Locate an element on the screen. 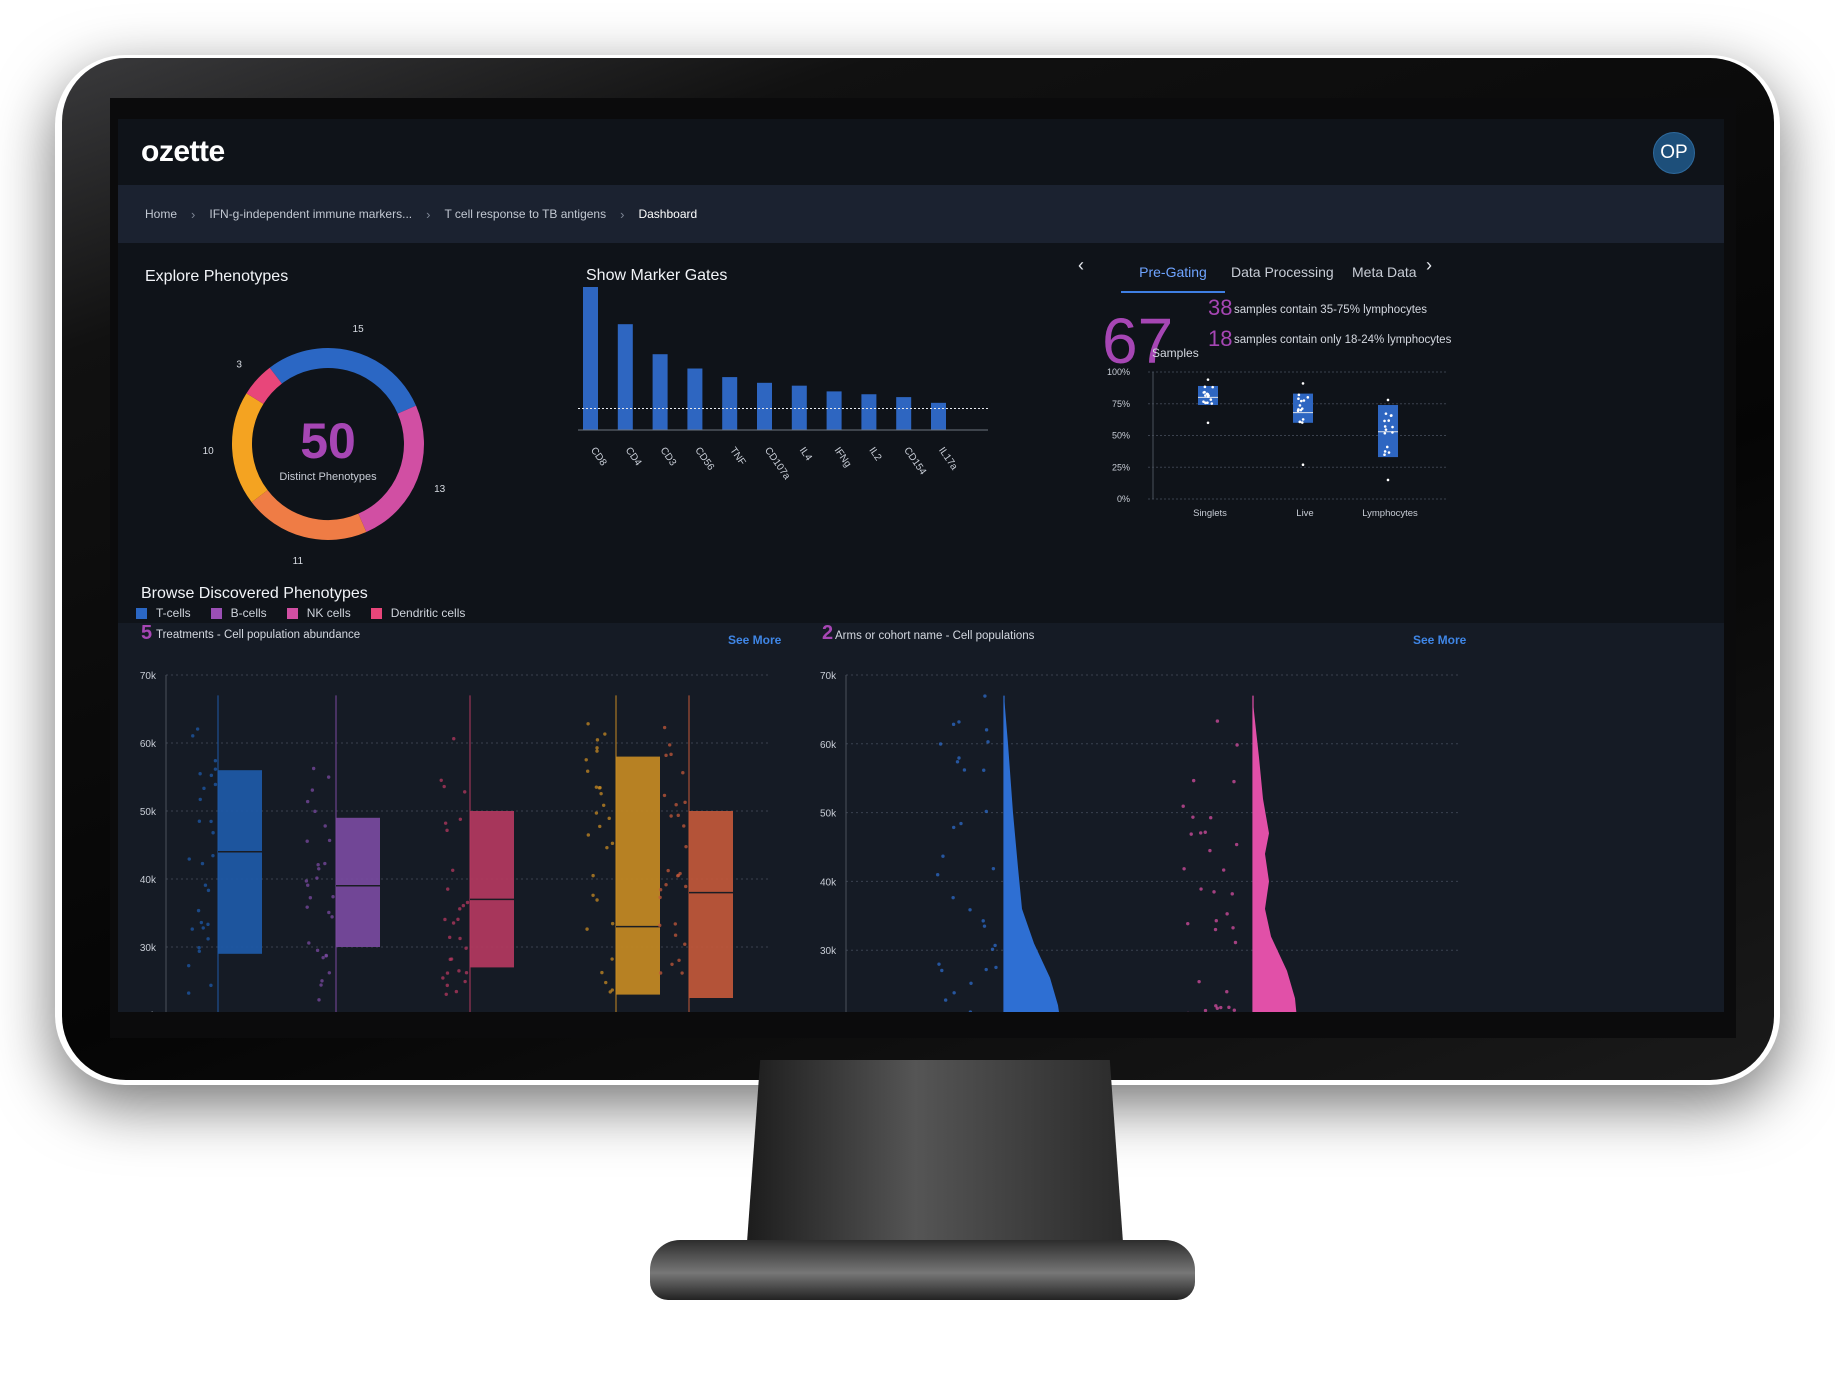  legend-item: Dendritic cells is located at coordinates (417, 613).